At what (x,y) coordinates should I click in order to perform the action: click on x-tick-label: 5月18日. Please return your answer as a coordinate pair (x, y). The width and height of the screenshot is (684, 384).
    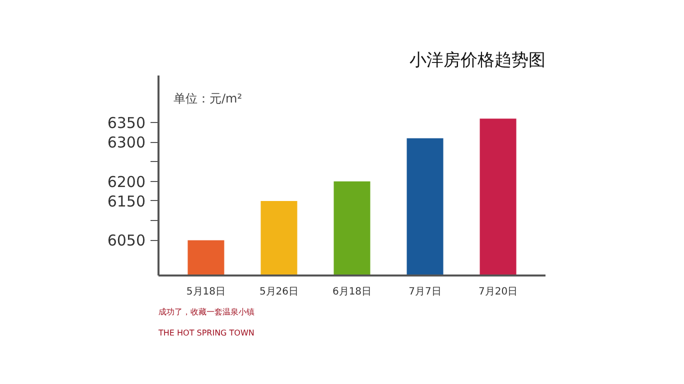
    Looking at the image, I should click on (206, 292).